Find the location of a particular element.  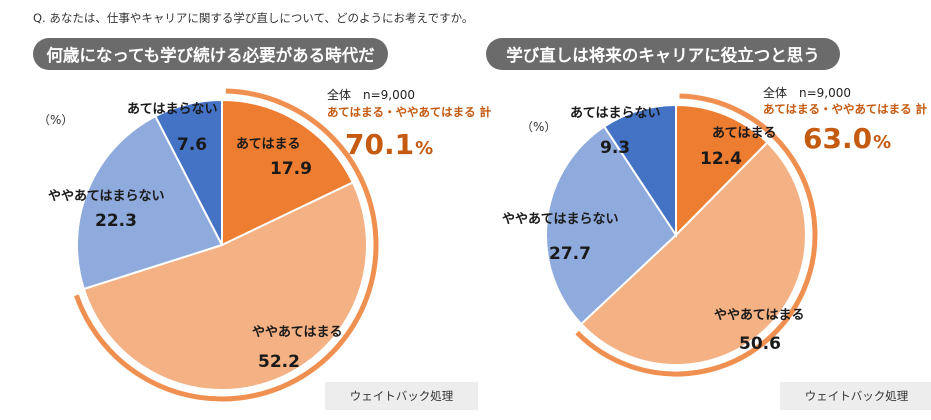

top2-value: 70.1% is located at coordinates (389, 144).